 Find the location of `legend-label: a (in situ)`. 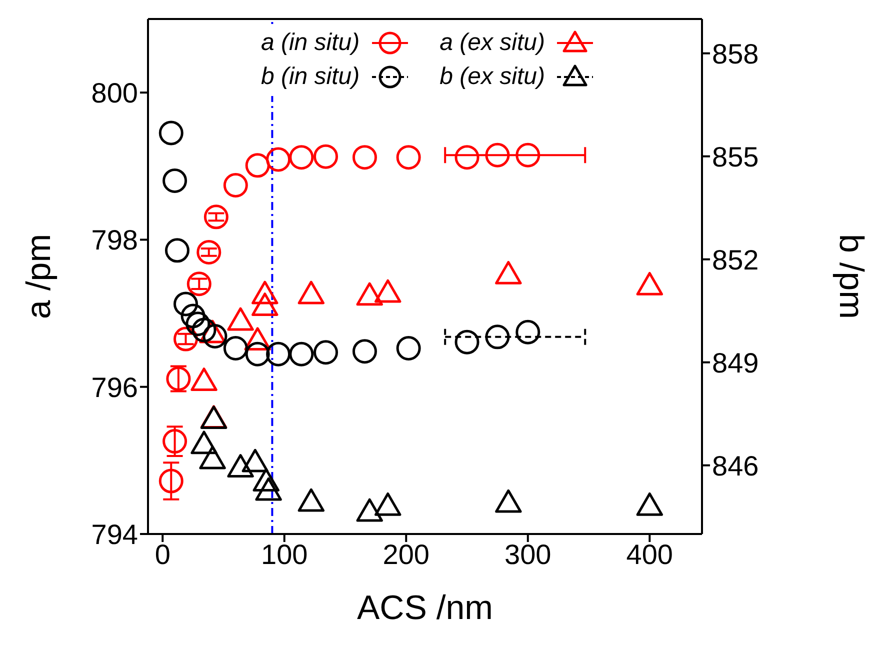

legend-label: a (in situ) is located at coordinates (310, 43).